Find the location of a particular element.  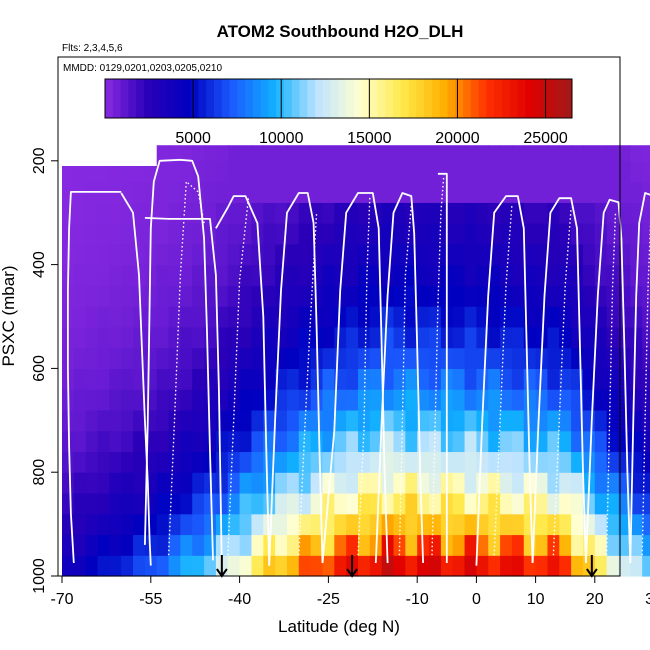

flight-track-dotted is located at coordinates (186, 368).